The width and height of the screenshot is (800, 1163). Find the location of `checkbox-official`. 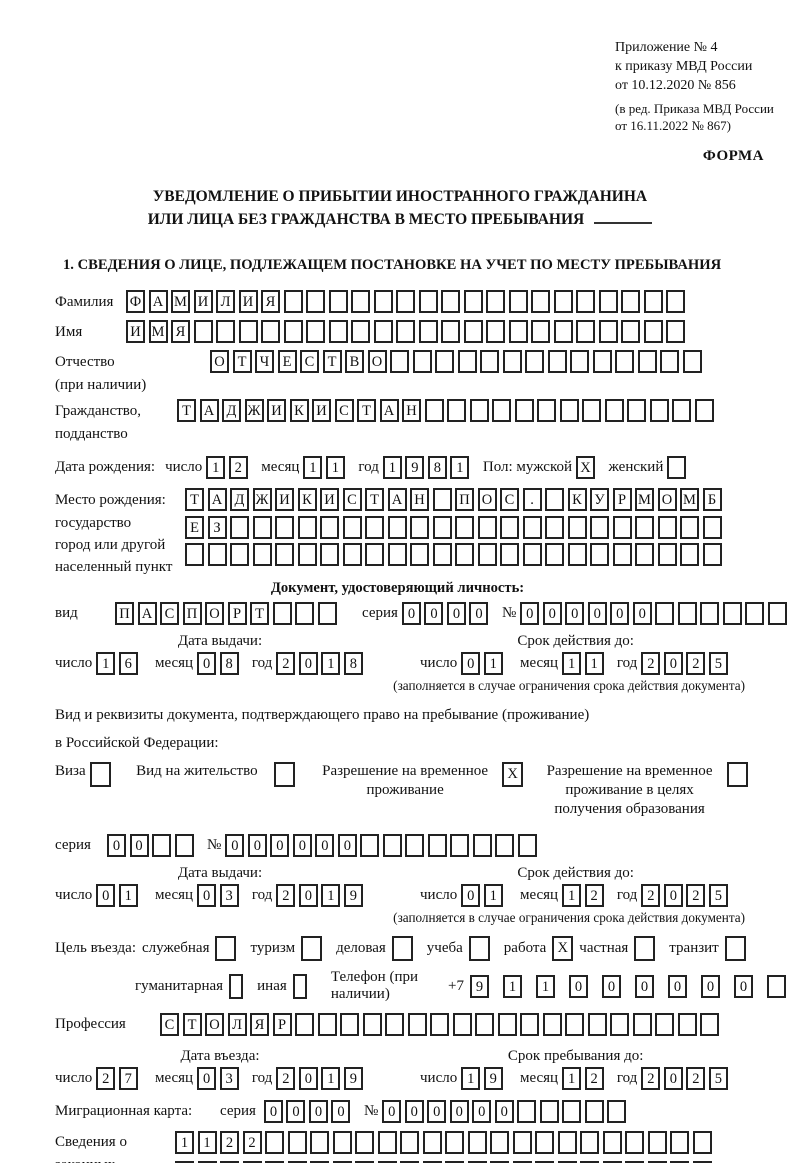

checkbox-official is located at coordinates (226, 948).